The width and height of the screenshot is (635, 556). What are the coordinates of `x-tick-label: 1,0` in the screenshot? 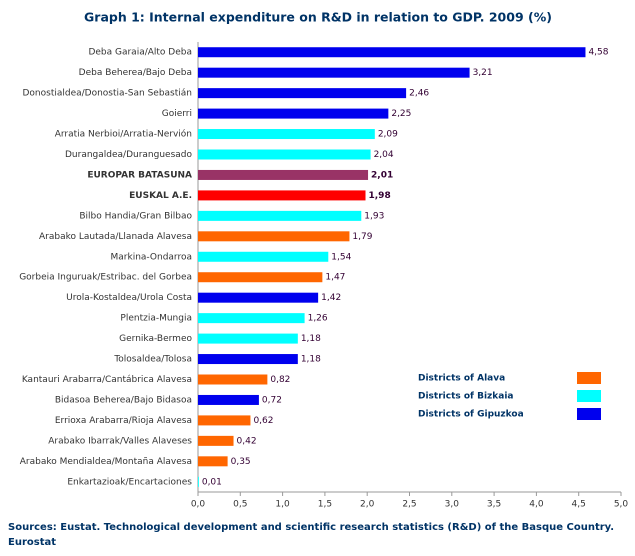 It's located at (282, 505).